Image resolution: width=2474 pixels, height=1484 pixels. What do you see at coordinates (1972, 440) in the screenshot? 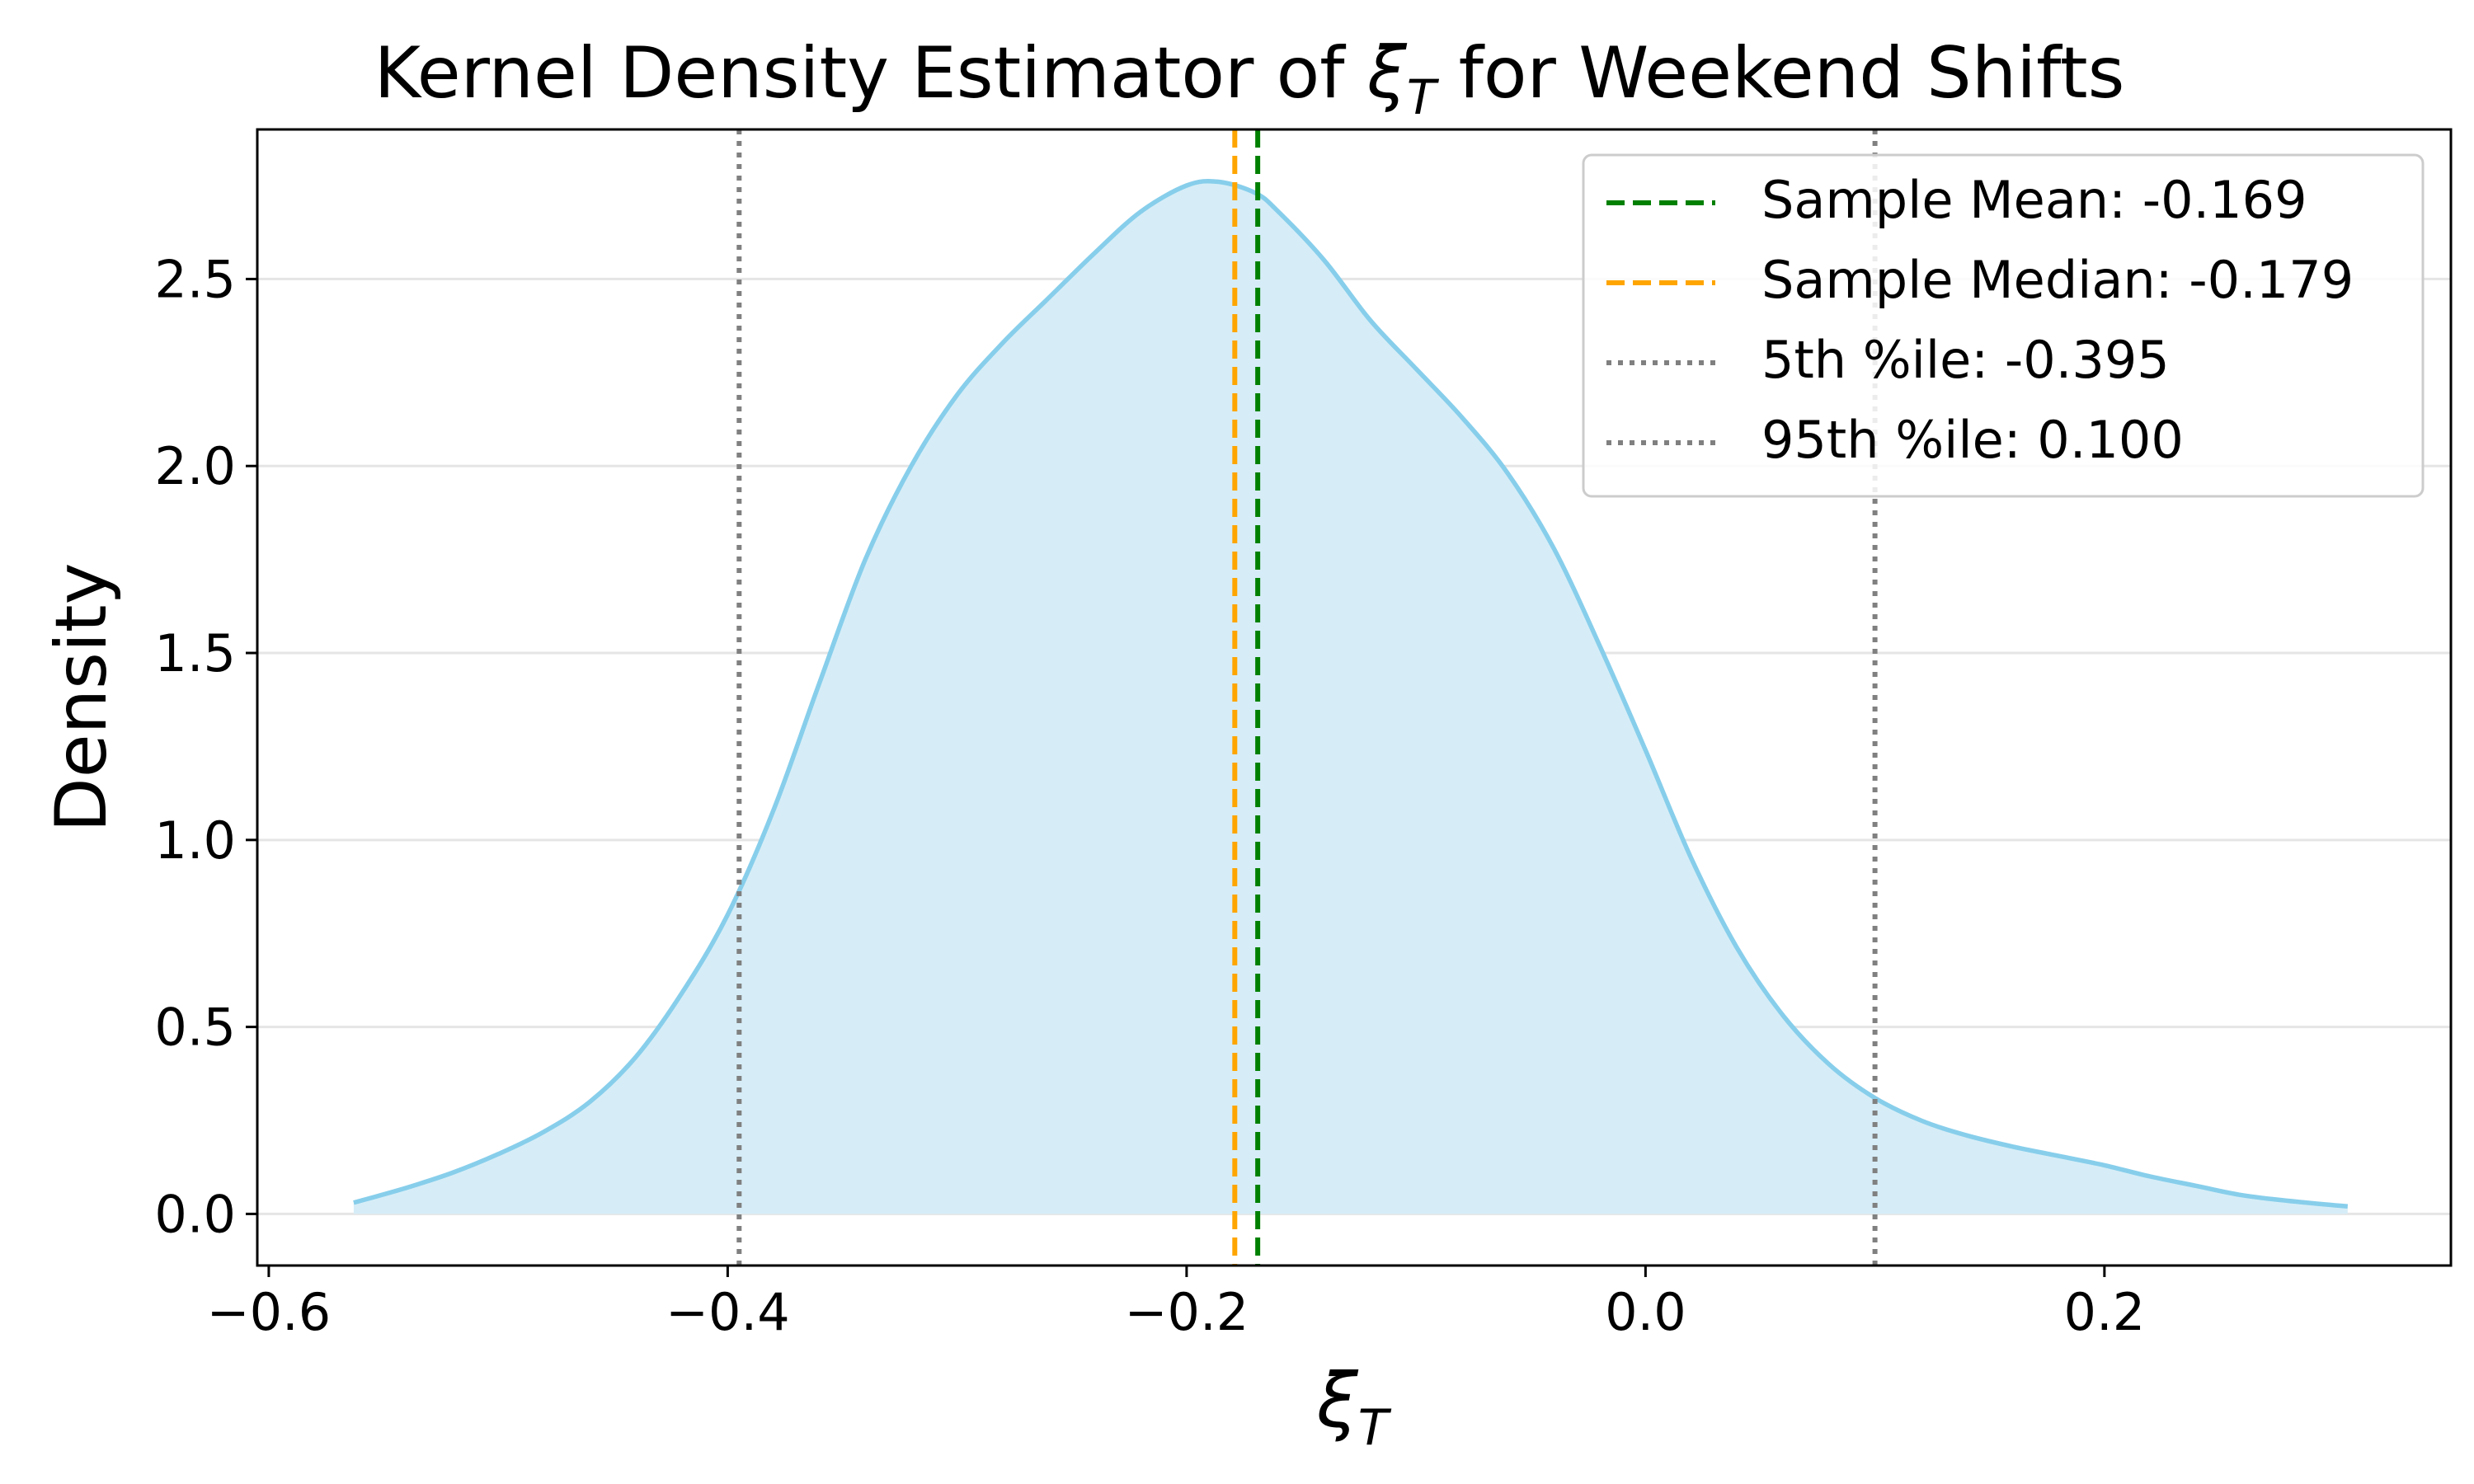
I see `legend-label-p95: 95th %ile: 0.100` at bounding box center [1972, 440].